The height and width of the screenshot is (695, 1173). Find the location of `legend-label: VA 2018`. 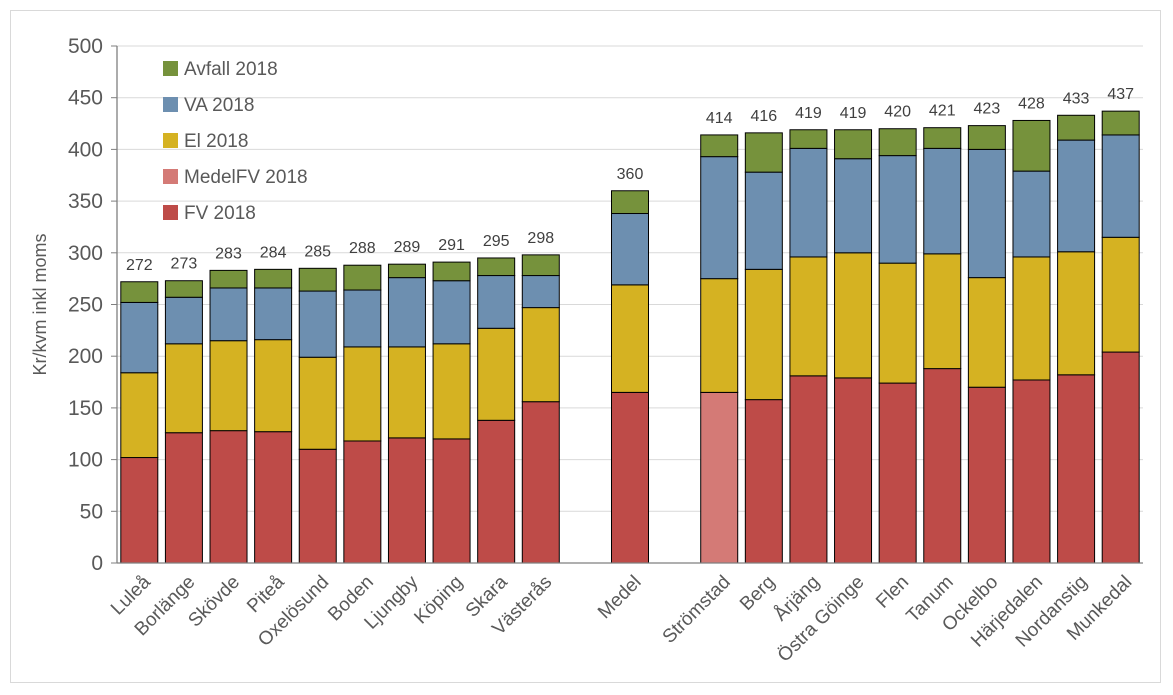

legend-label: VA 2018 is located at coordinates (219, 105).